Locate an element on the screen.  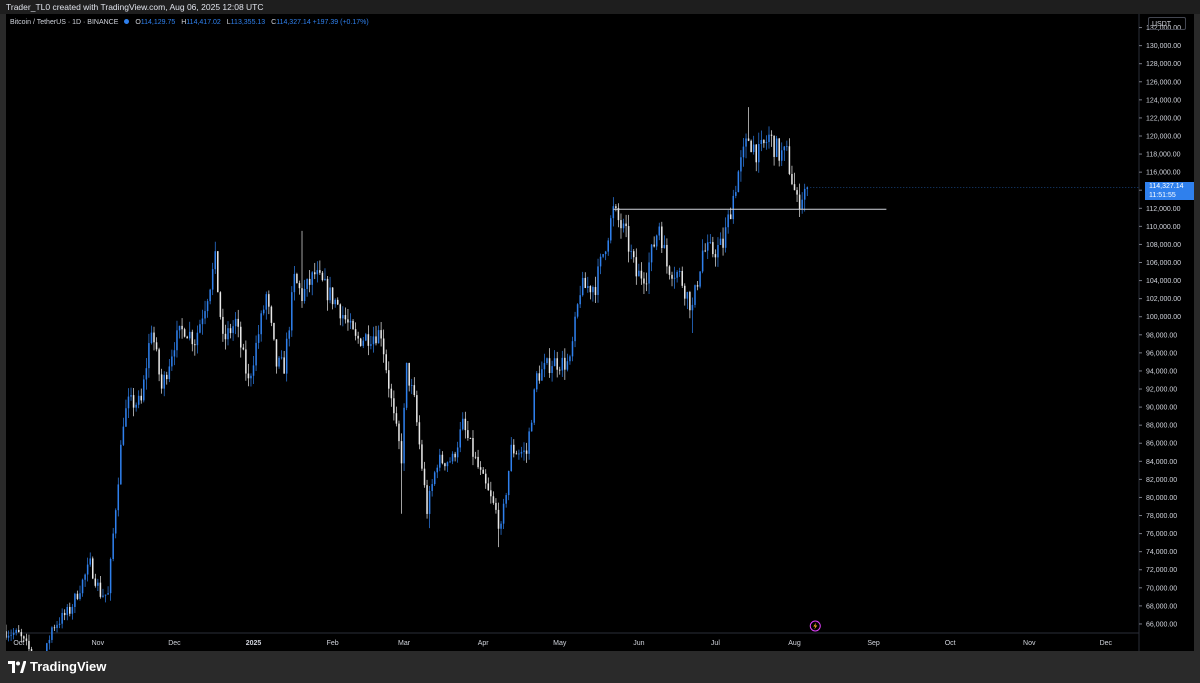
last-price-value: 114,327.14 is located at coordinates (1166, 187).